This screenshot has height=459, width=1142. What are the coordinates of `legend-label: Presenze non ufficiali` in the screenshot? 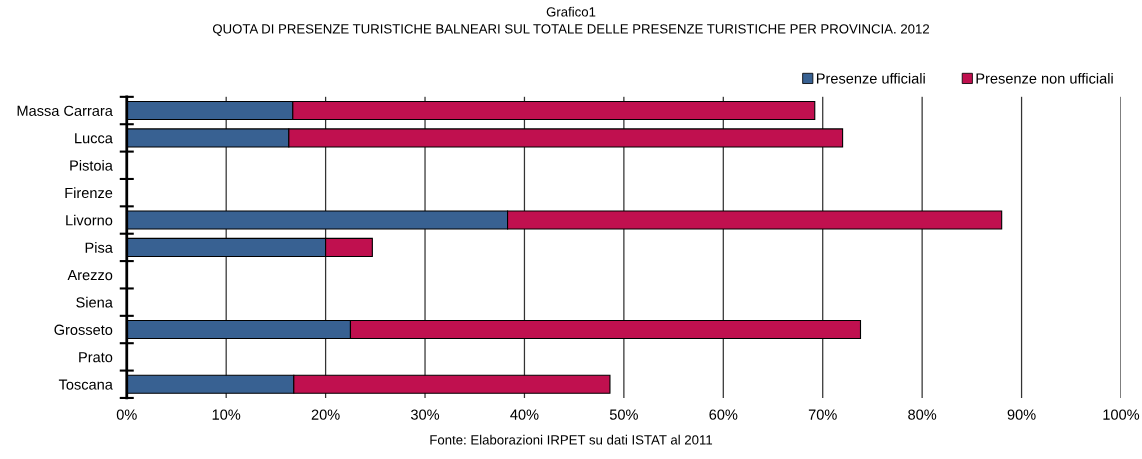 It's located at (1044, 78).